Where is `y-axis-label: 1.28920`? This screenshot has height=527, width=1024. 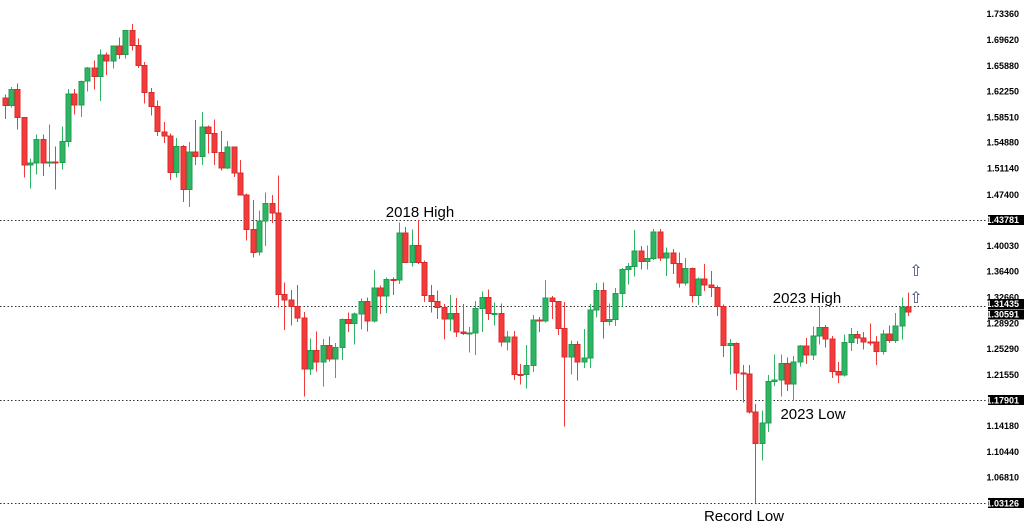
y-axis-label: 1.28920 is located at coordinates (1002, 324).